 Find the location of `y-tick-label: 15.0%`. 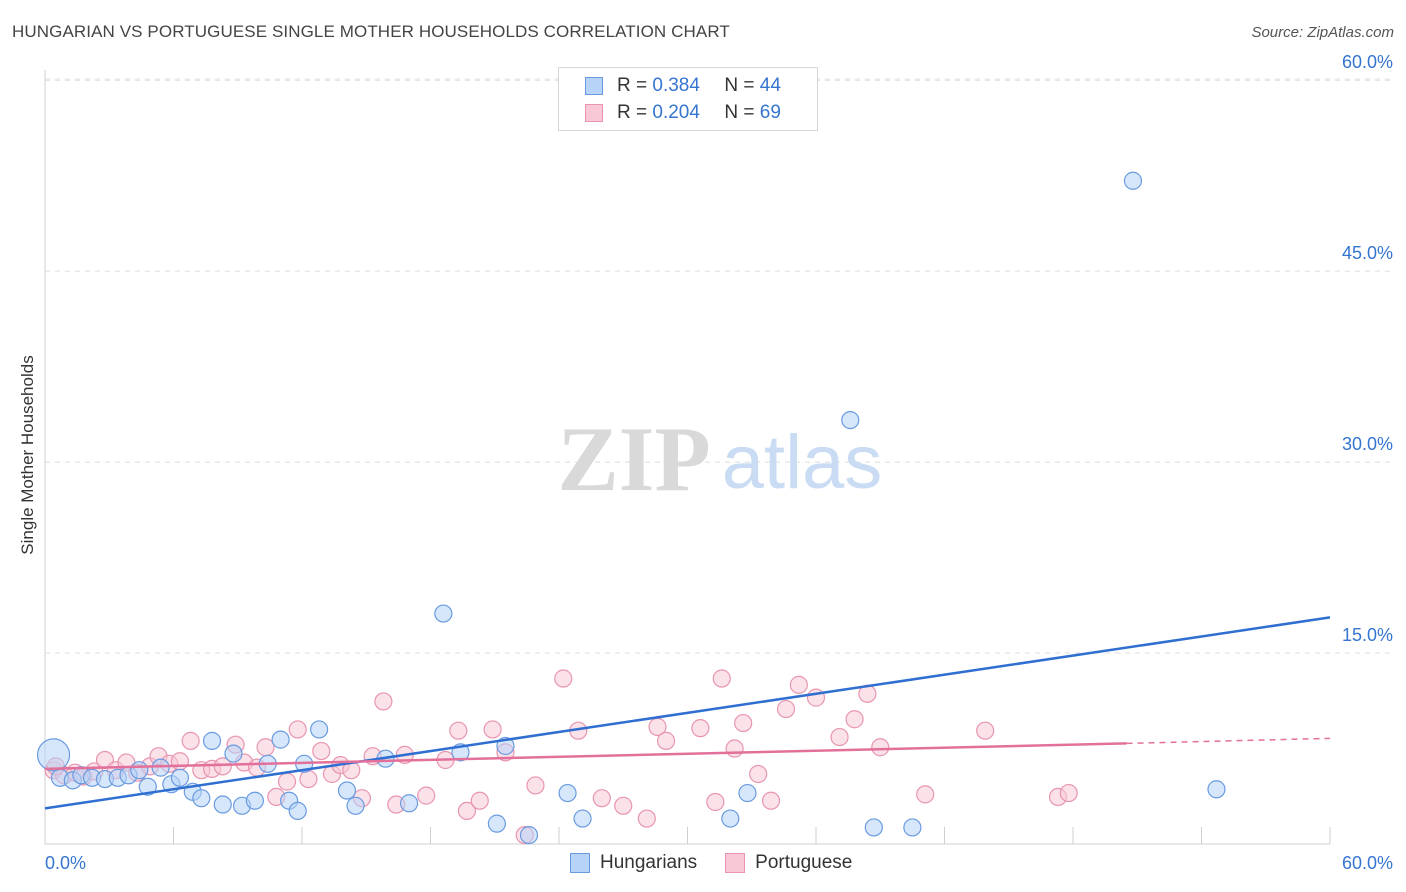

y-tick-label: 15.0% is located at coordinates (1367, 635).